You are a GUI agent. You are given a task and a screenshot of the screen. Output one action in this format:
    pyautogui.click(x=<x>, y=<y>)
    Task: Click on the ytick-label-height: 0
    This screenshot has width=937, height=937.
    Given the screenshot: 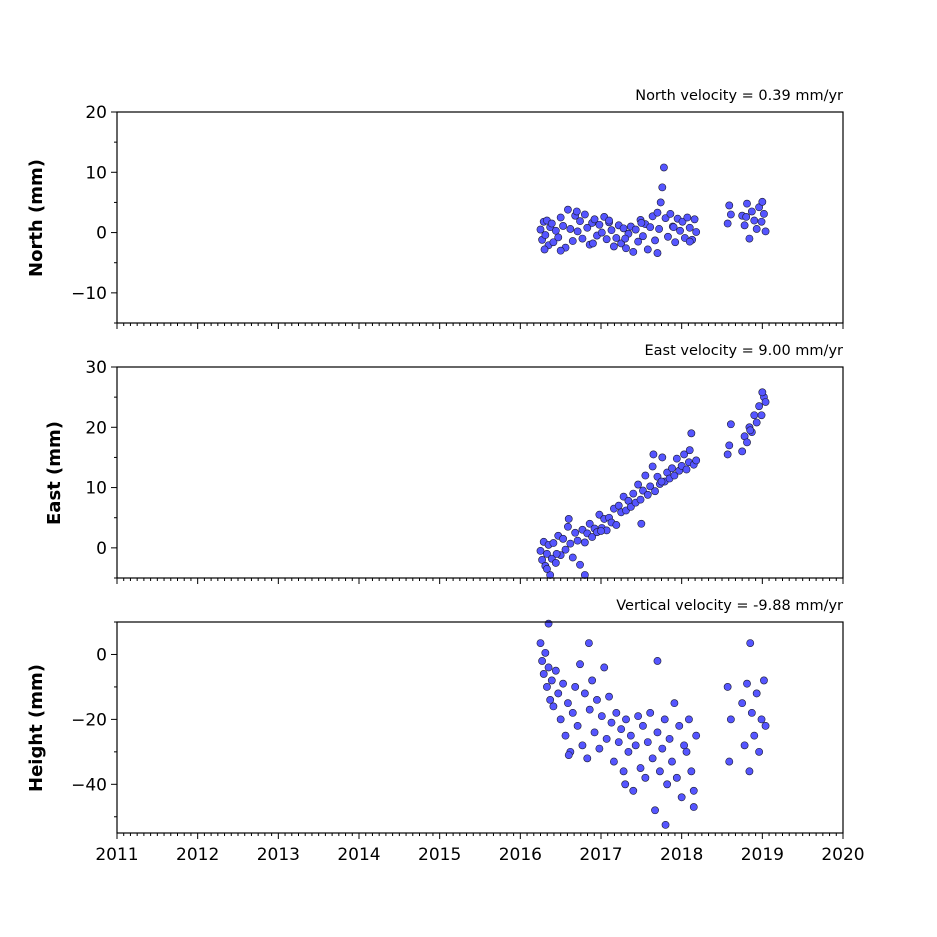 What is the action you would take?
    pyautogui.click(x=101, y=655)
    